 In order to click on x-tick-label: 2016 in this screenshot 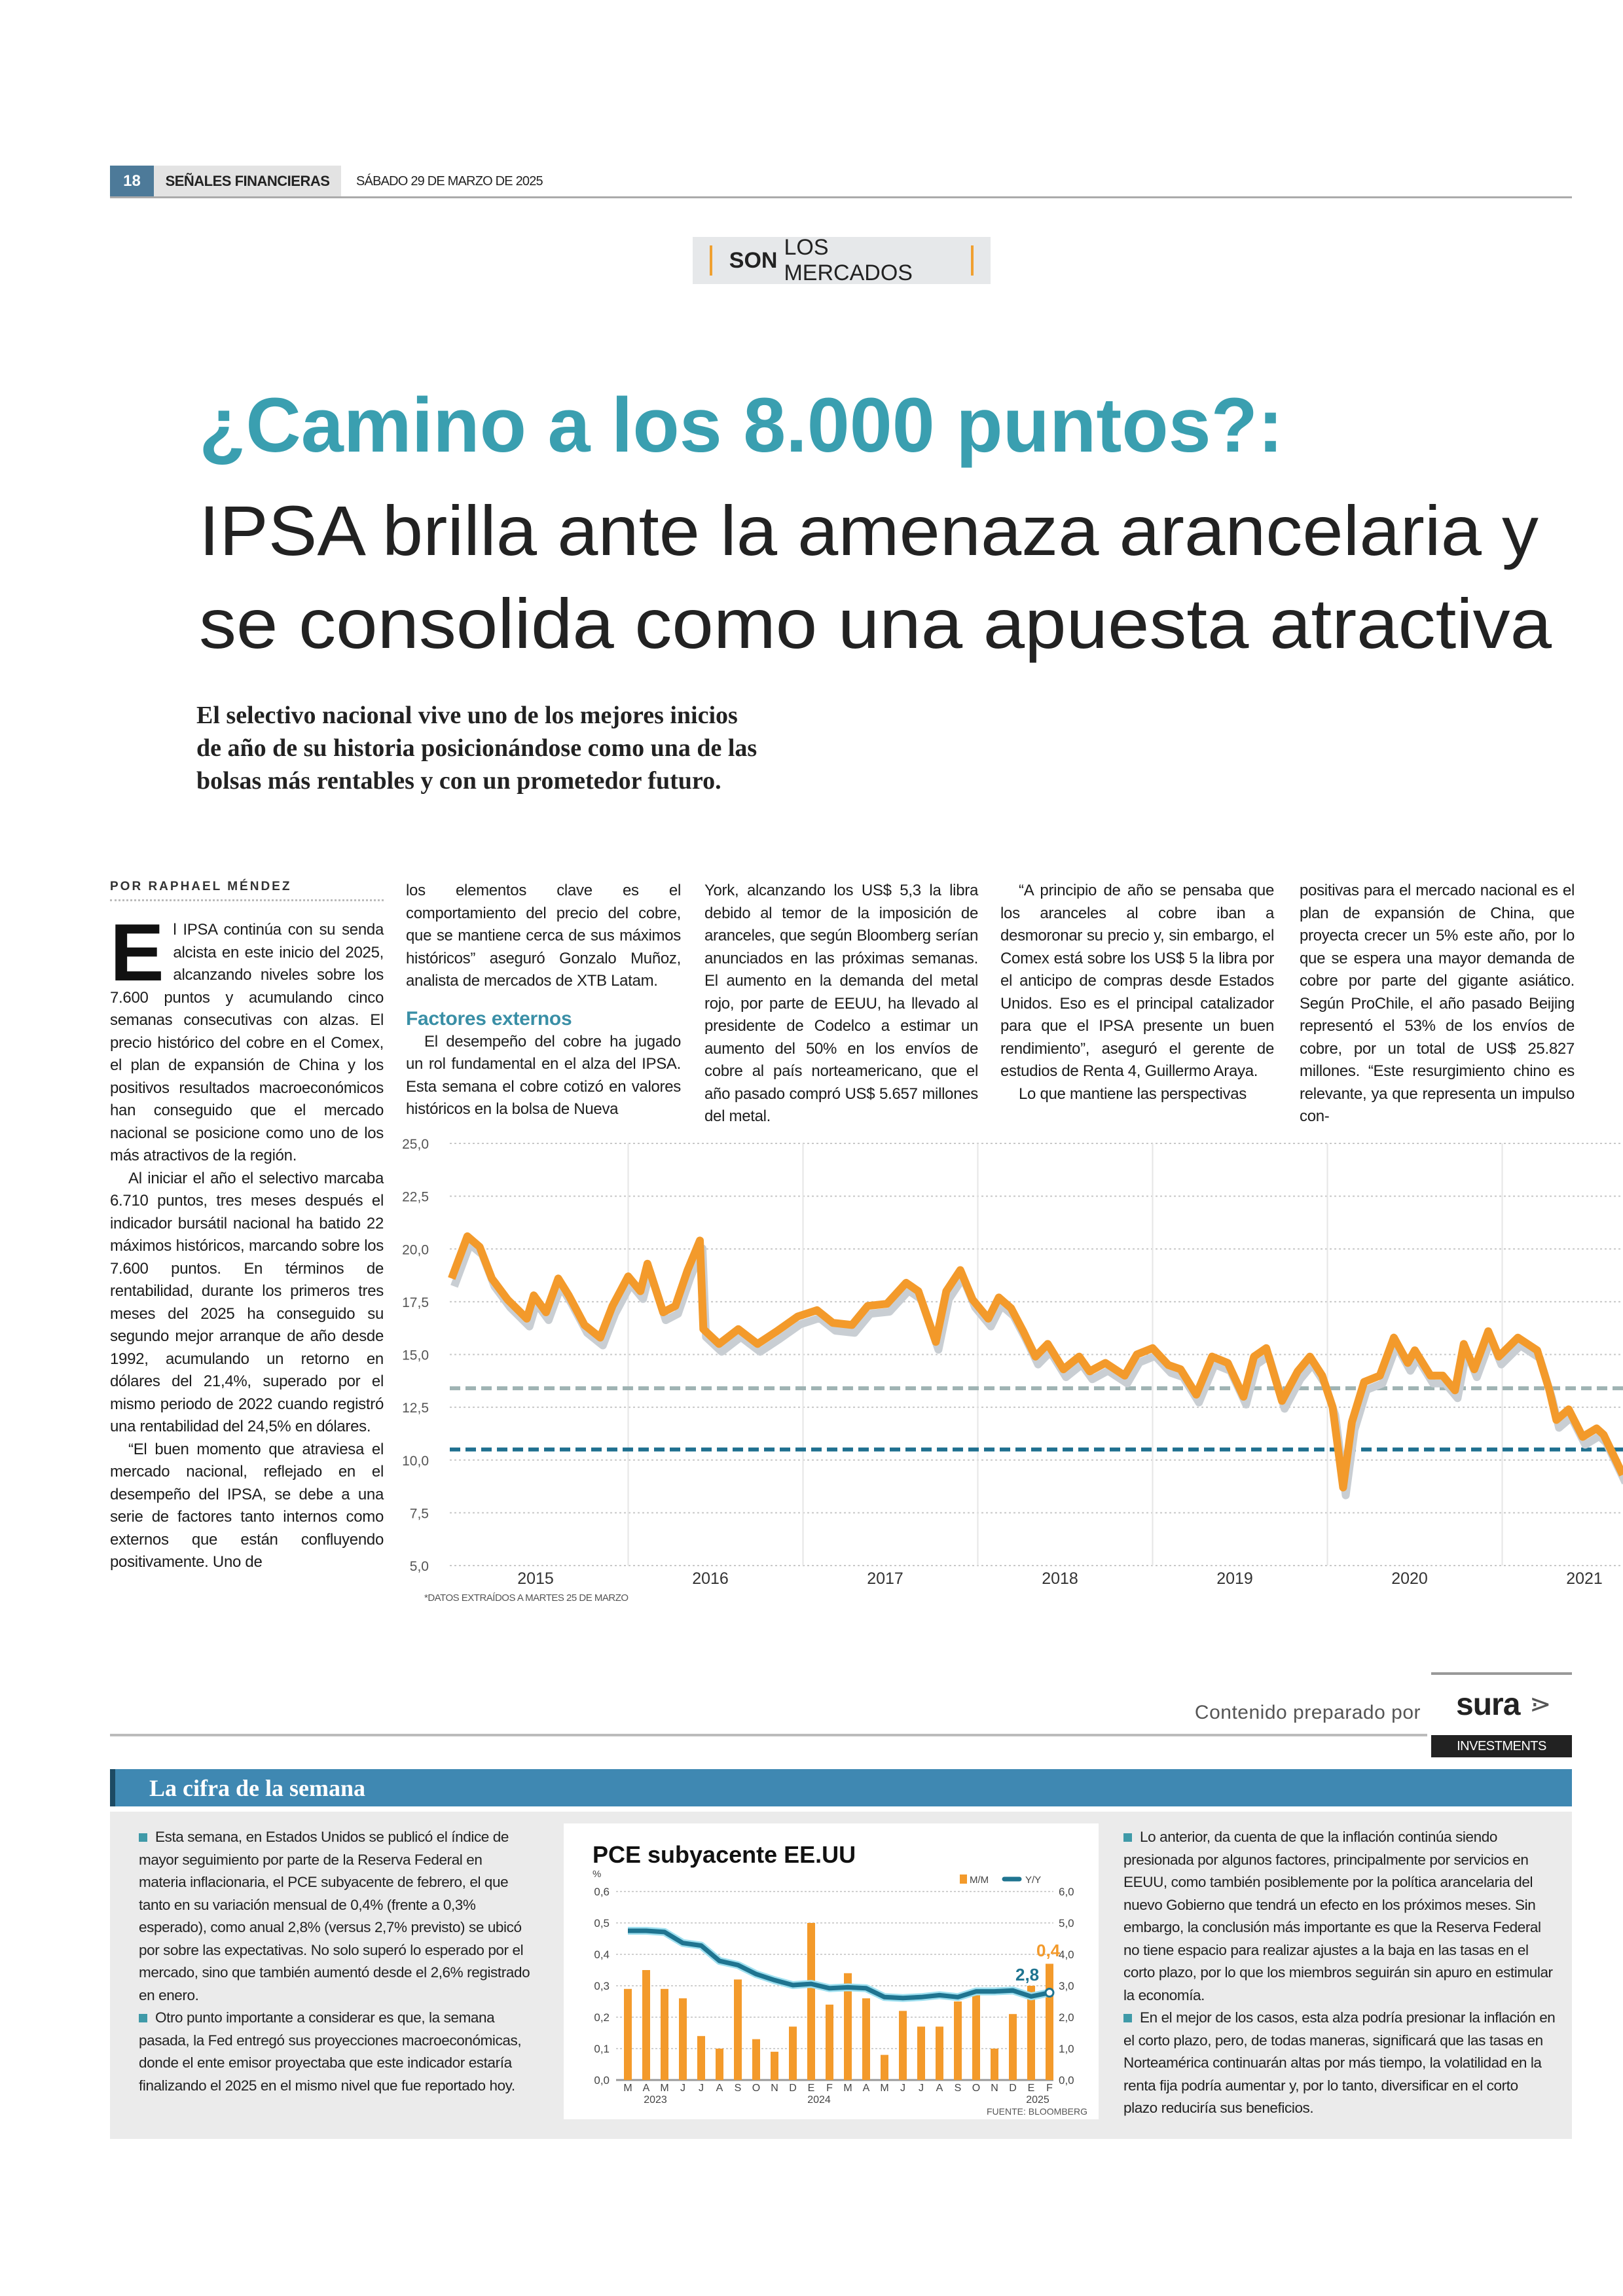, I will do `click(710, 1579)`.